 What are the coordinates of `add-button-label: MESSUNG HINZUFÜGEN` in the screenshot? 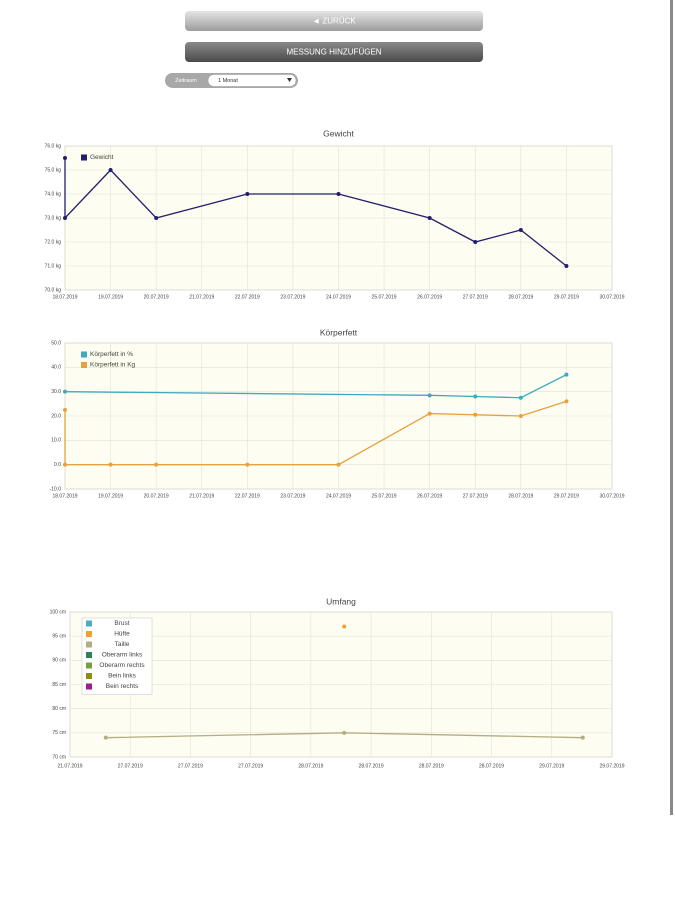 It's located at (333, 52).